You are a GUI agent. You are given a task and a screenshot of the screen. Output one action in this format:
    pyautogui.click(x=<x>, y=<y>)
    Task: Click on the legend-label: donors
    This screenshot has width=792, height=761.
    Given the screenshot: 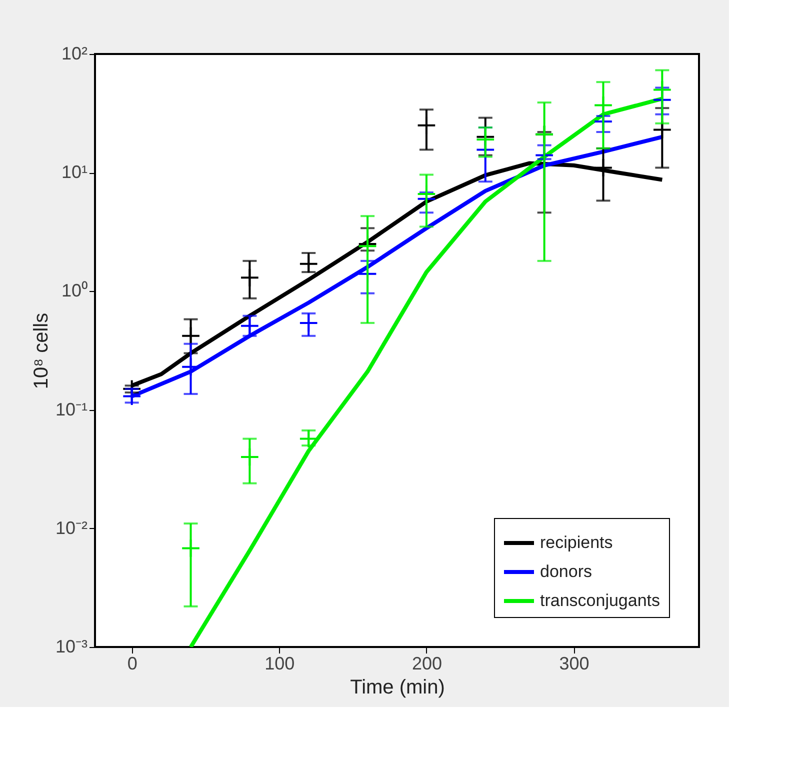 What is the action you would take?
    pyautogui.click(x=566, y=571)
    